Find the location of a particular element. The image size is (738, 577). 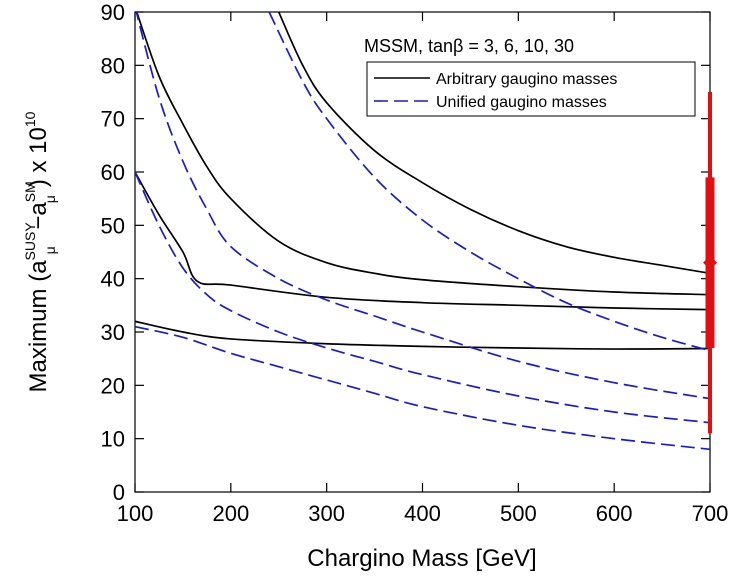

y-tick-label: 0 is located at coordinates (119, 492).